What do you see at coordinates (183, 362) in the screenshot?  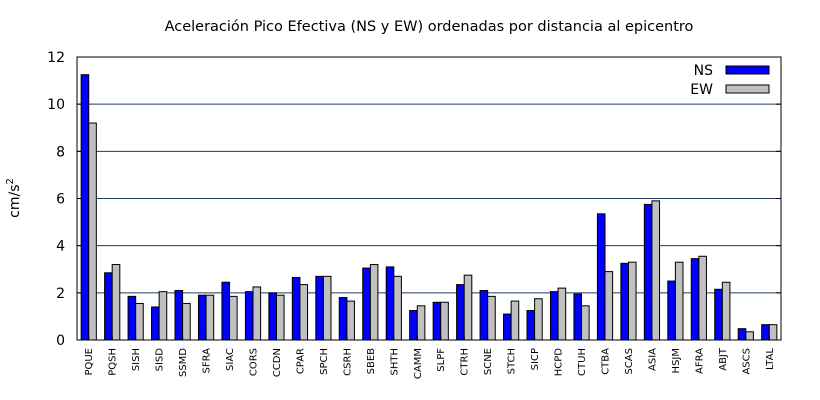 I see `x-tick-label: SSMD` at bounding box center [183, 362].